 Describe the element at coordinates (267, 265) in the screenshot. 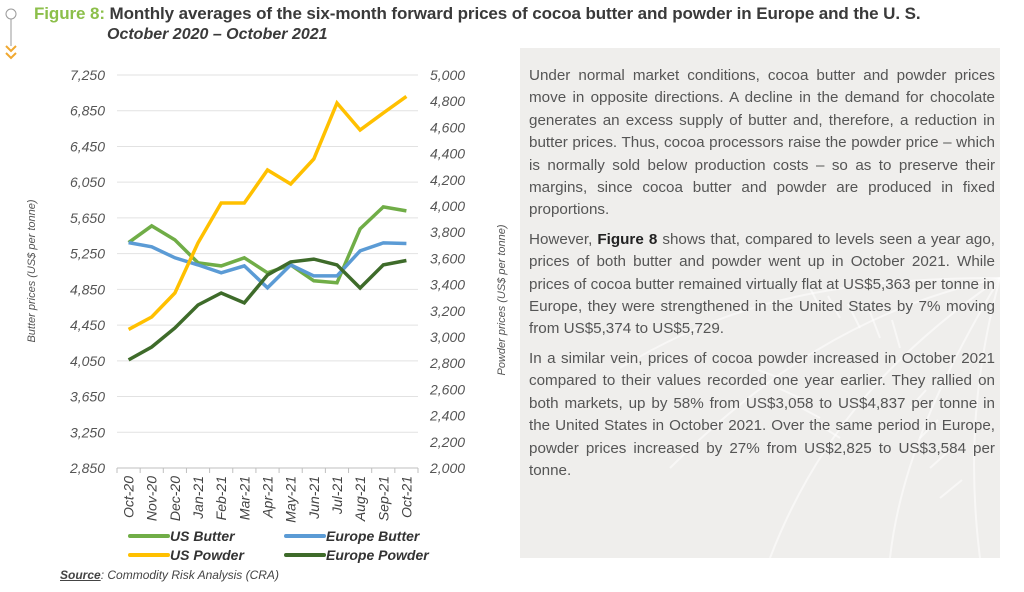

I see `series-line-europe-butter` at that location.